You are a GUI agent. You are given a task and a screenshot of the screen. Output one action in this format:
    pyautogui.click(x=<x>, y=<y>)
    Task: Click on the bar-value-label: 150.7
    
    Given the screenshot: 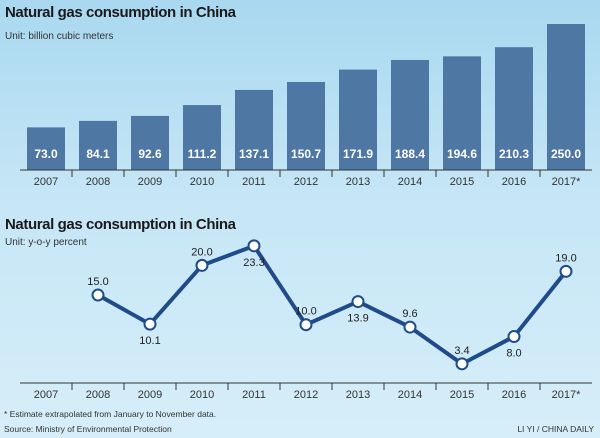 What is the action you would take?
    pyautogui.click(x=306, y=154)
    